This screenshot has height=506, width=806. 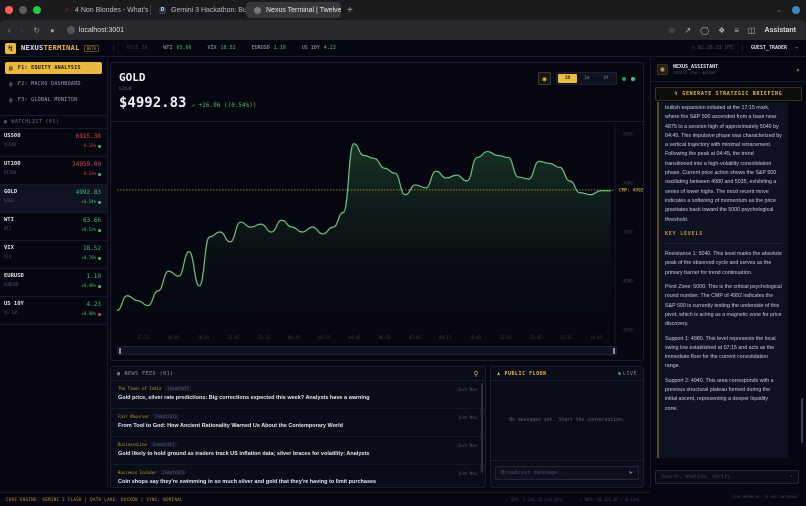 I want to click on watchlist-item-gold: GOLD GOLD 4992.83 +0.54%, so click(x=53, y=199).